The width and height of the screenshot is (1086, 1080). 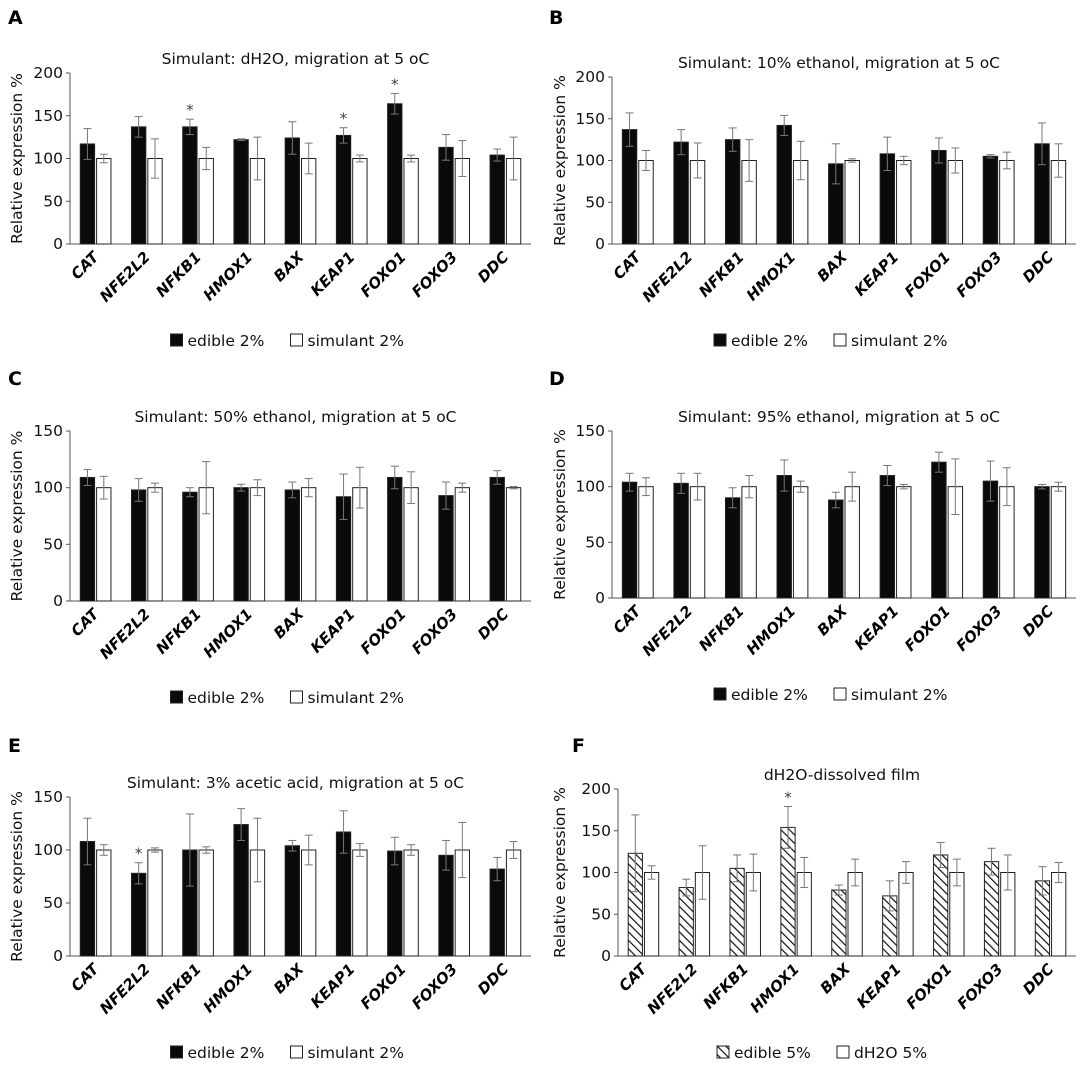 I want to click on panel-letter-a: A, so click(x=15, y=18).